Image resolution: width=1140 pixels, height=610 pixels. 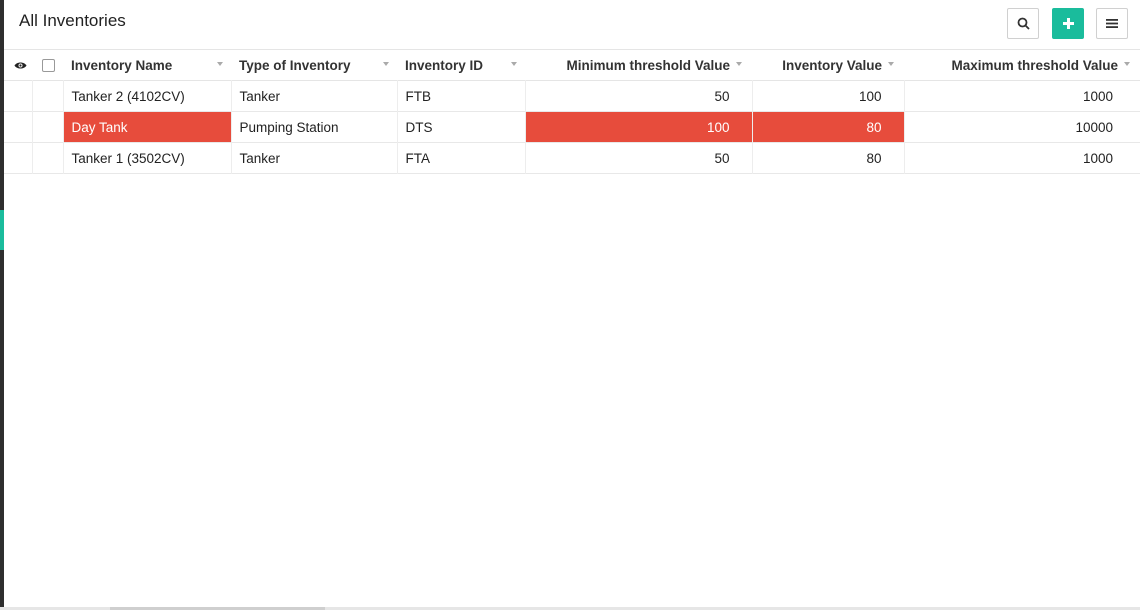 I want to click on sidebar-active-indicator, so click(x=2, y=230).